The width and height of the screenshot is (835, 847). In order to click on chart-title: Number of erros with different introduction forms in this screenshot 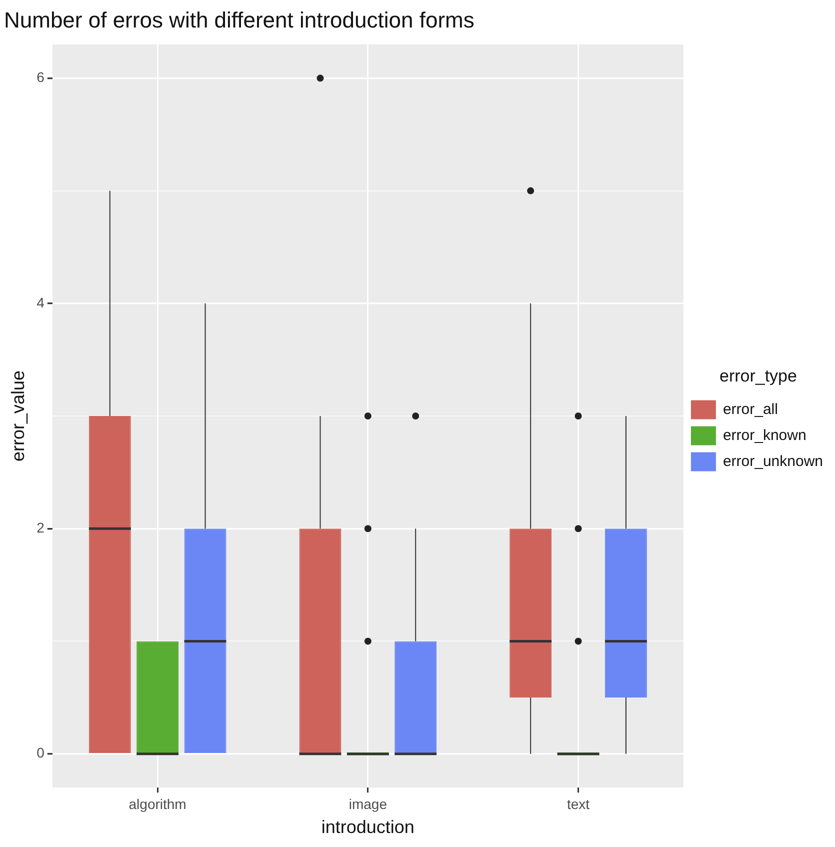, I will do `click(239, 19)`.